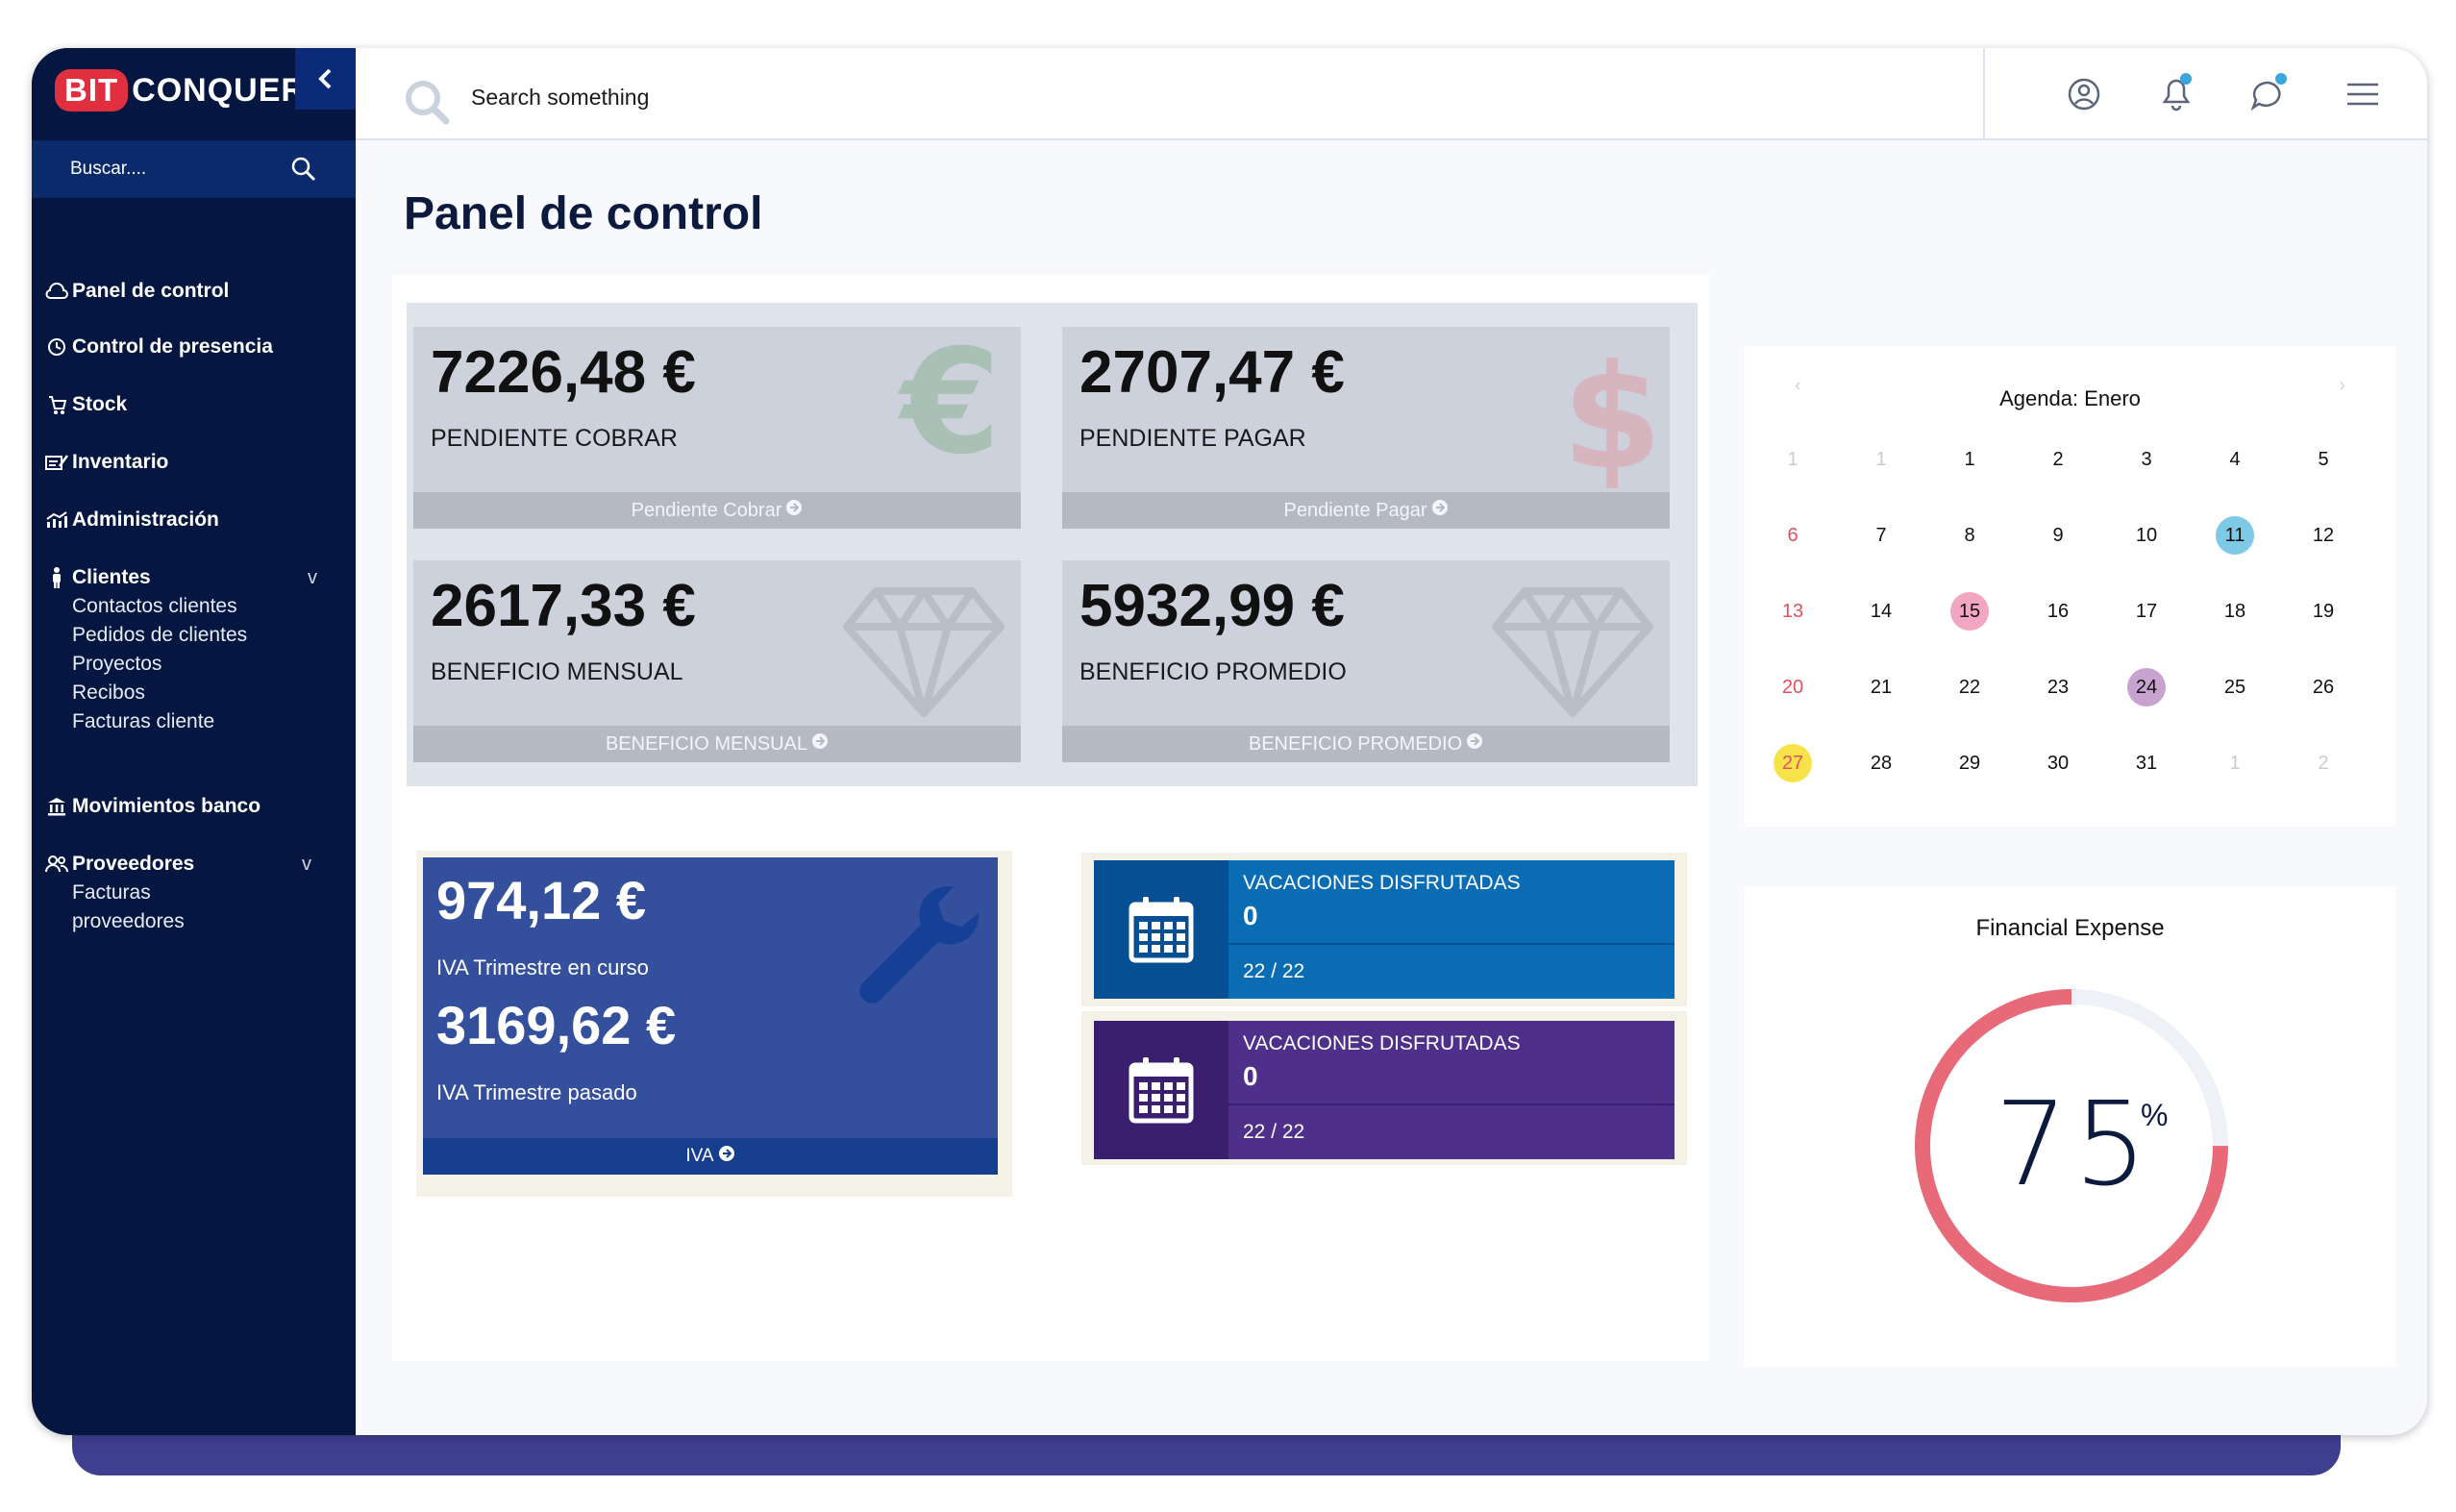 This screenshot has width=2456, height=1512. I want to click on sidebar-item-inventario: Inventario, so click(194, 462).